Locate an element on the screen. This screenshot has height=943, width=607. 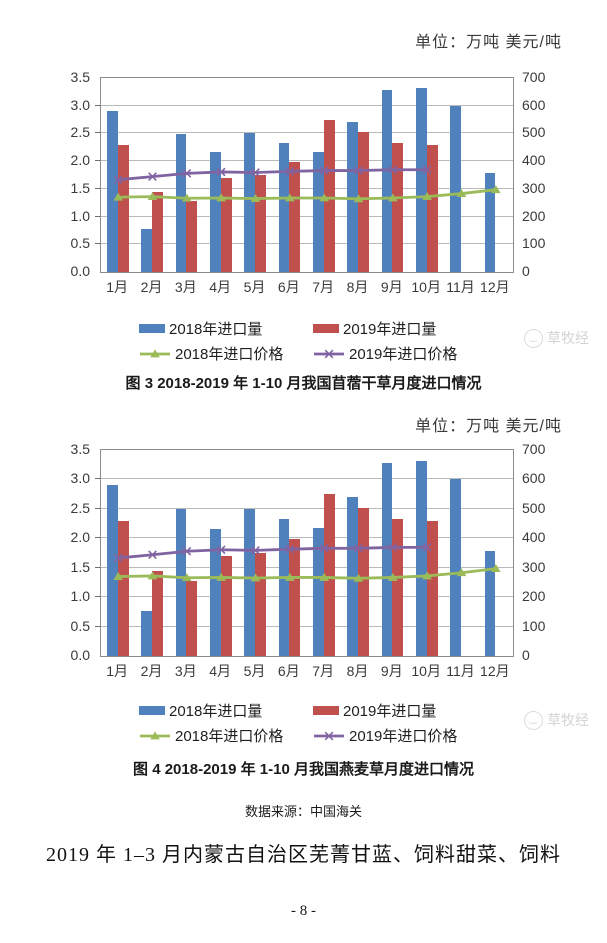
caption-figure4: 图 4 2018-2019 年 1-10 月我国燕麦草月度进口情况 is located at coordinates (303, 769).